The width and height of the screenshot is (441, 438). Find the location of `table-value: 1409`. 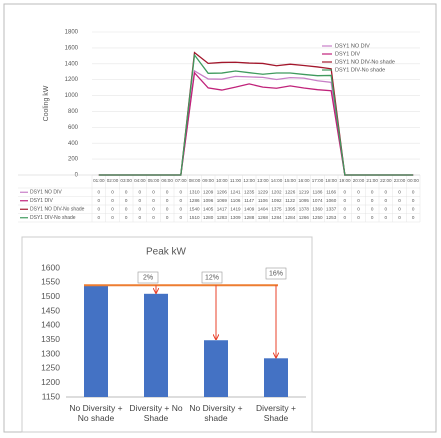

table-value: 1409 is located at coordinates (249, 208).